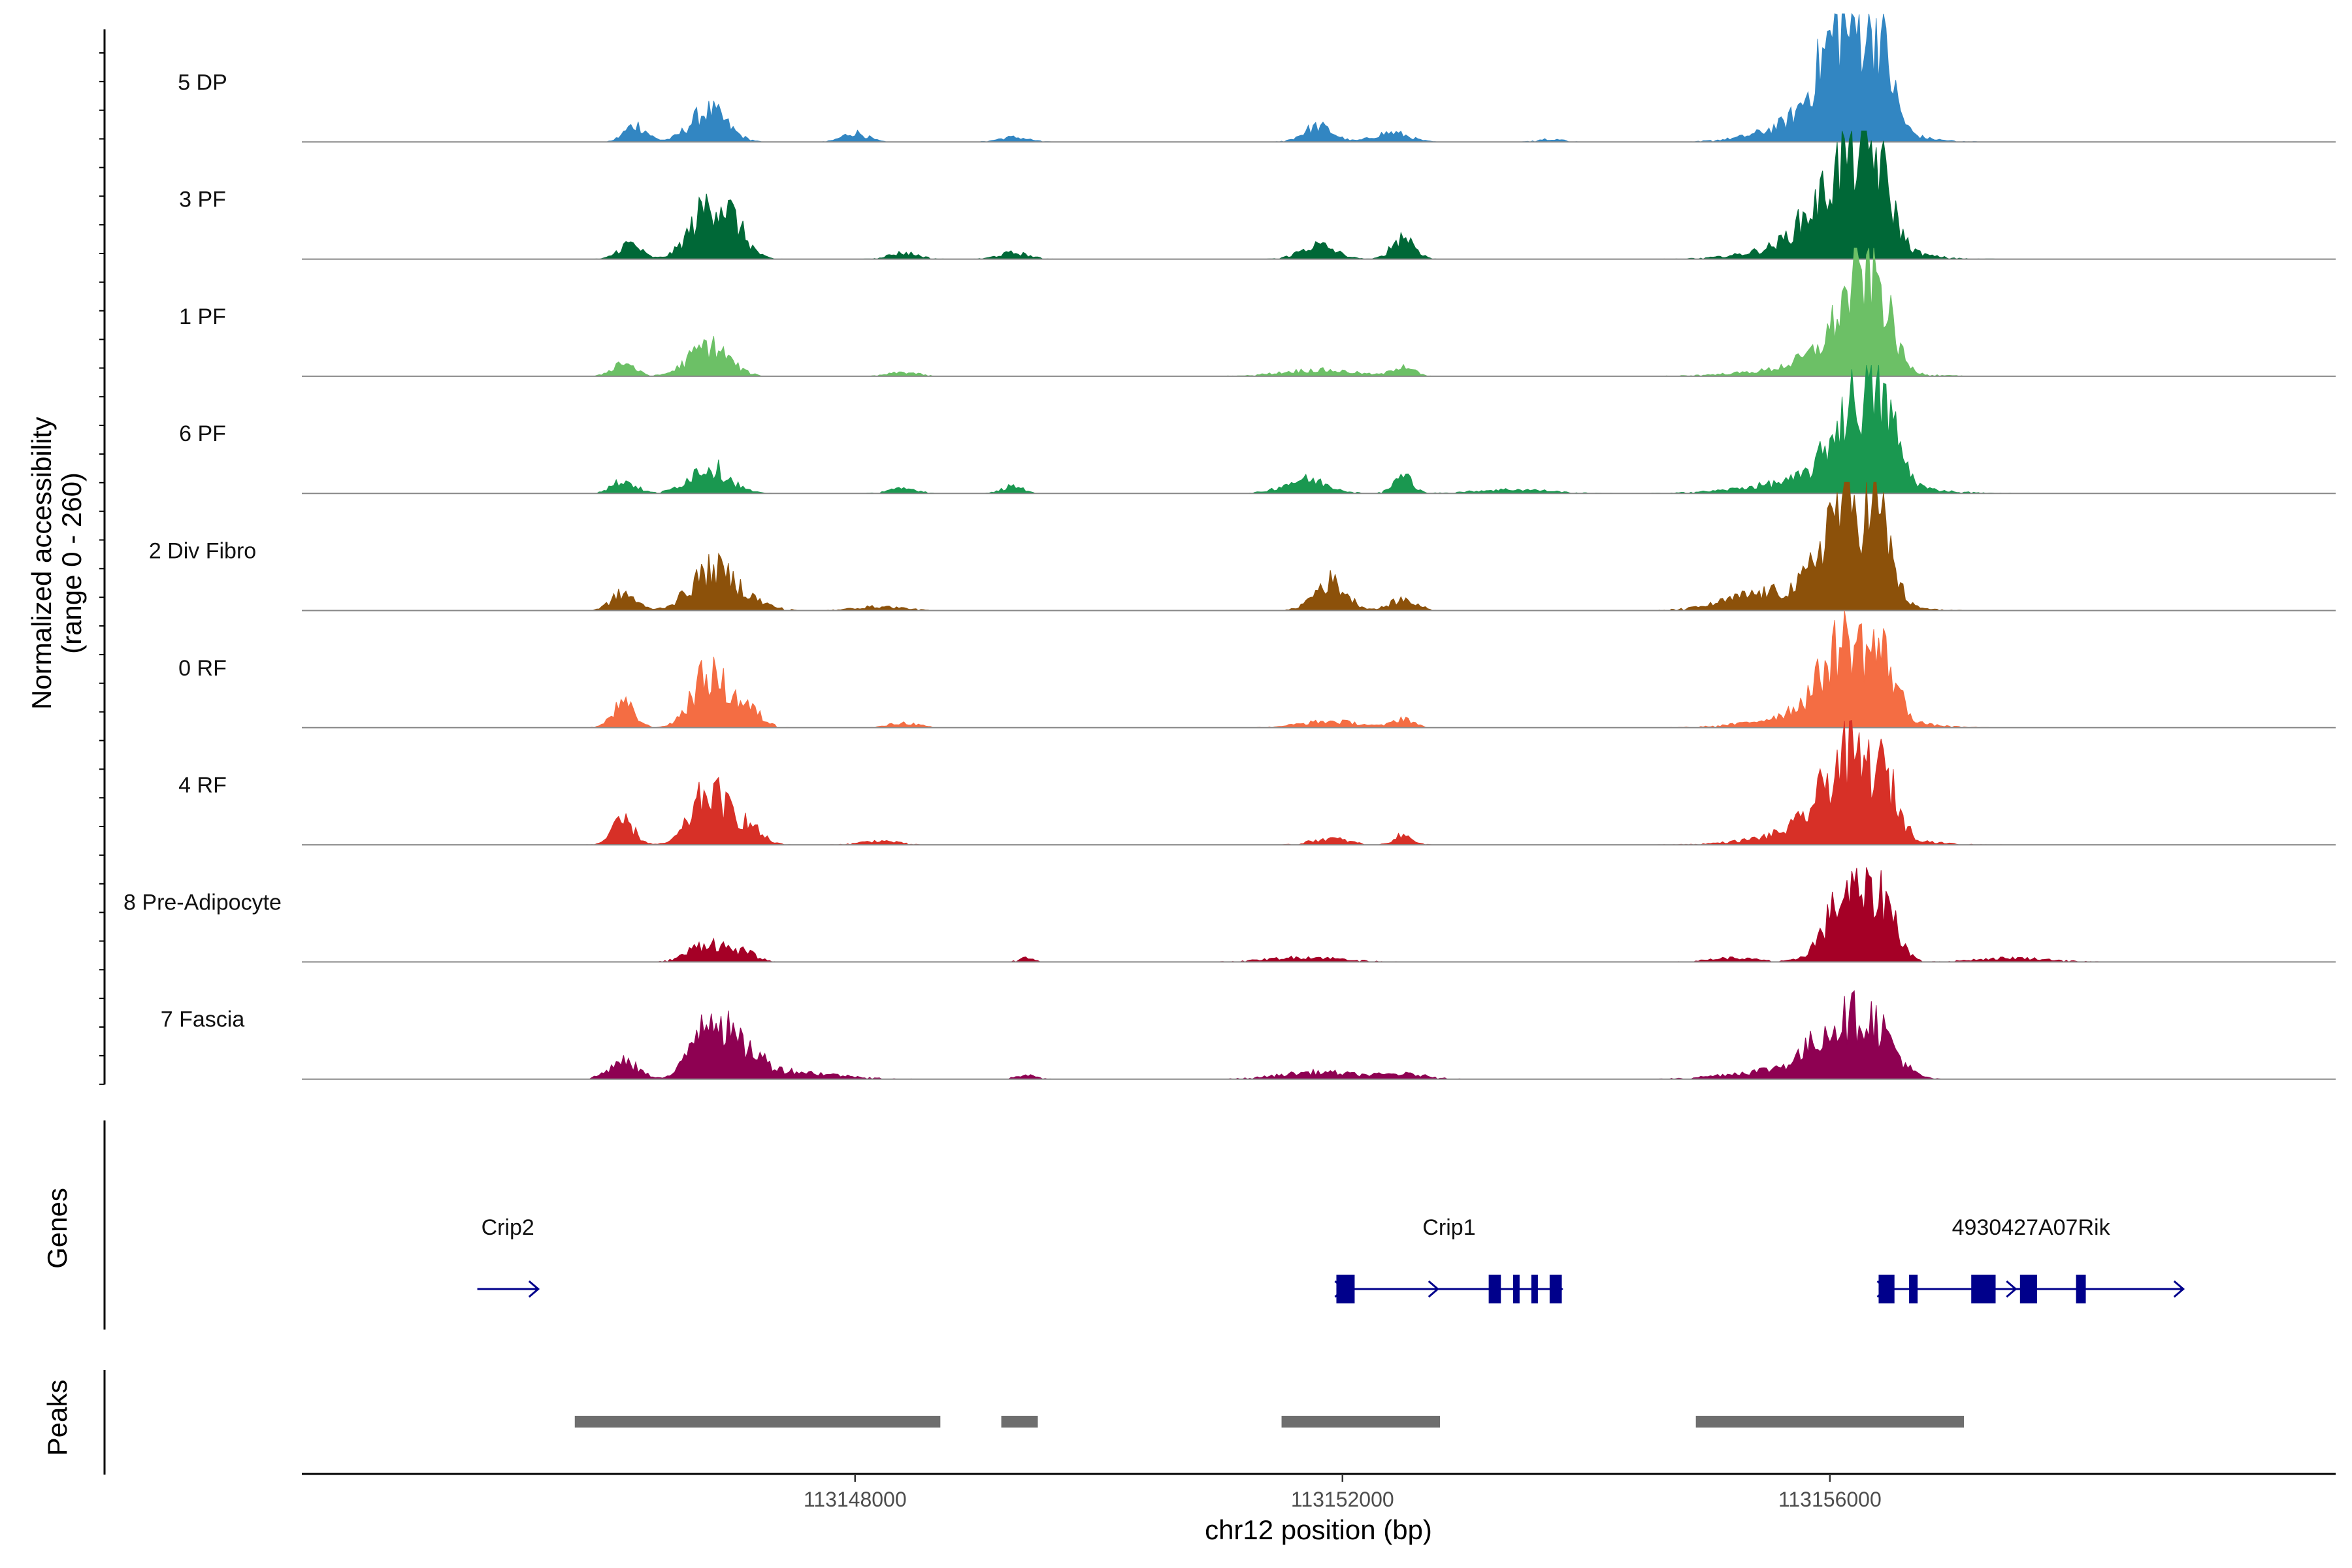 This screenshot has width=2352, height=1568. Describe the element at coordinates (202, 200) in the screenshot. I see `track-label: 3 PF` at that location.